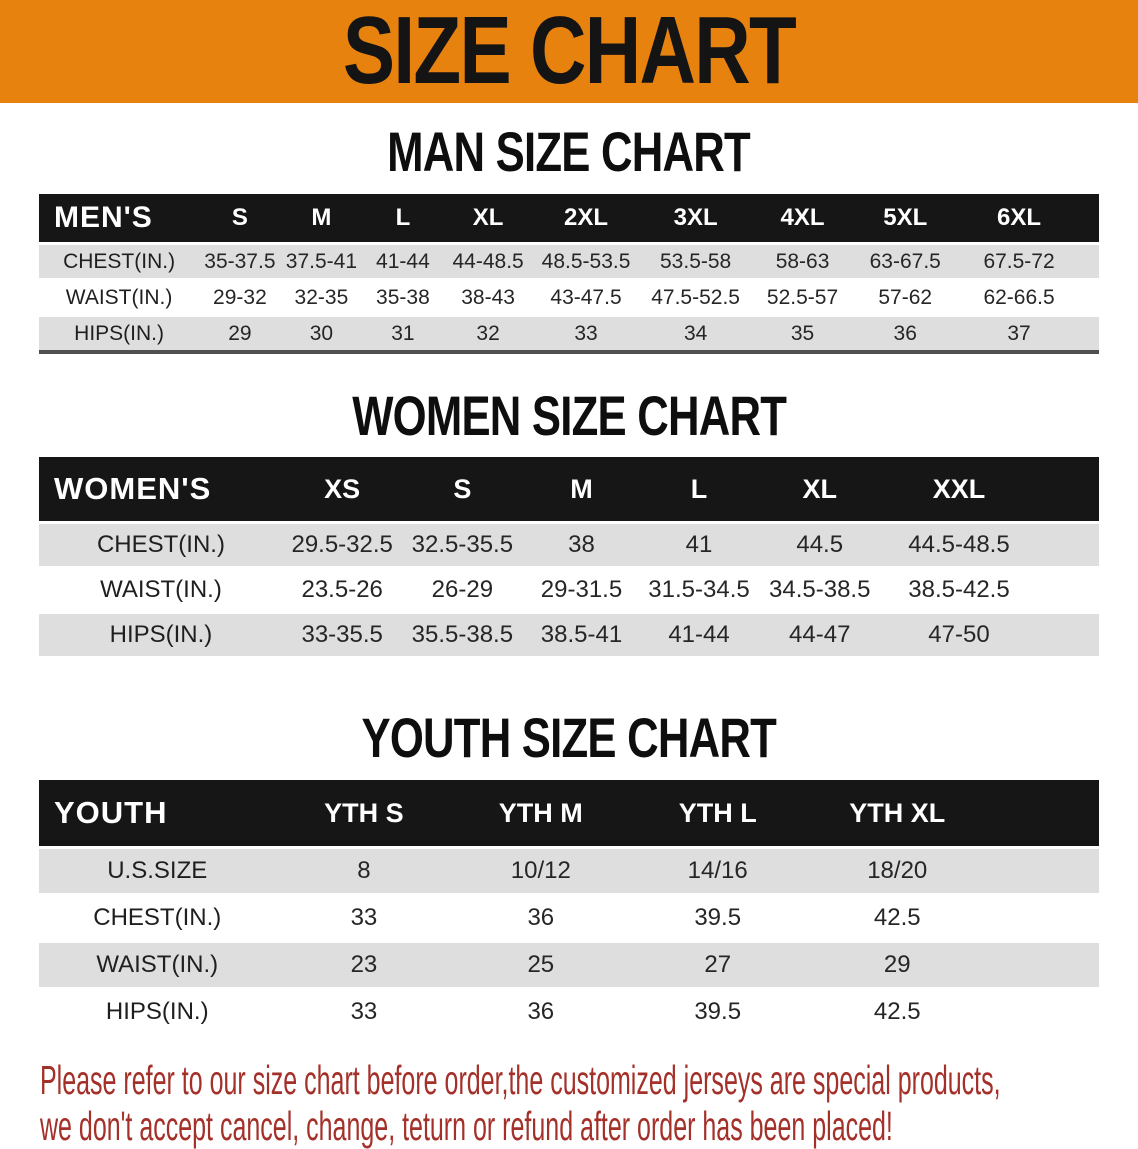 The width and height of the screenshot is (1138, 1149). I want to click on column-header: 3XL, so click(695, 219).